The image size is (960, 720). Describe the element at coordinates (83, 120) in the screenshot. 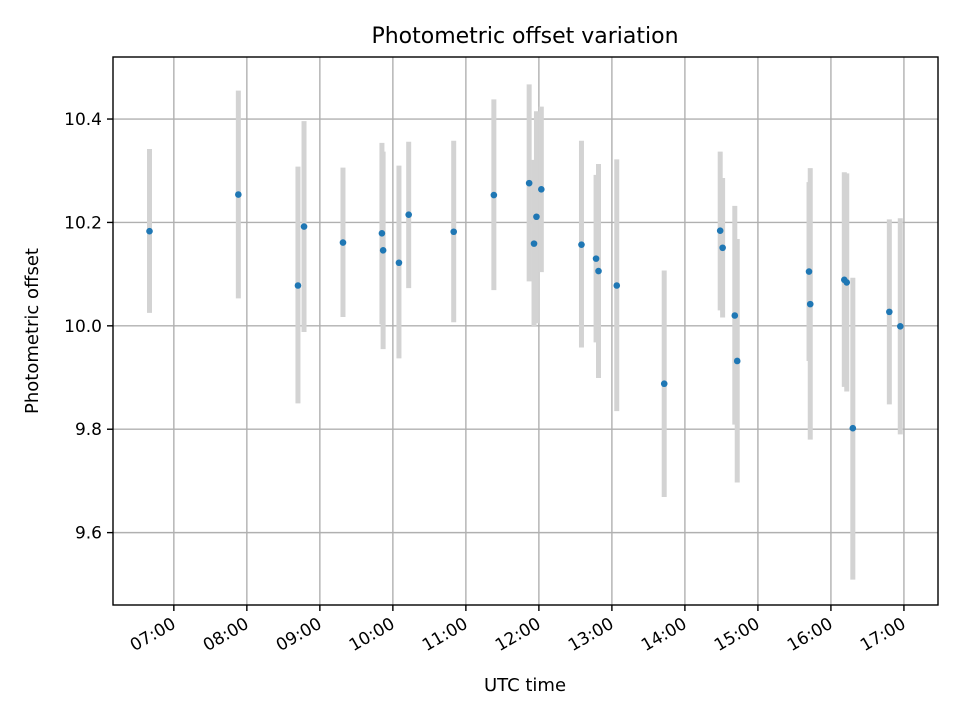

I see `y-tick-label: 10.4` at that location.